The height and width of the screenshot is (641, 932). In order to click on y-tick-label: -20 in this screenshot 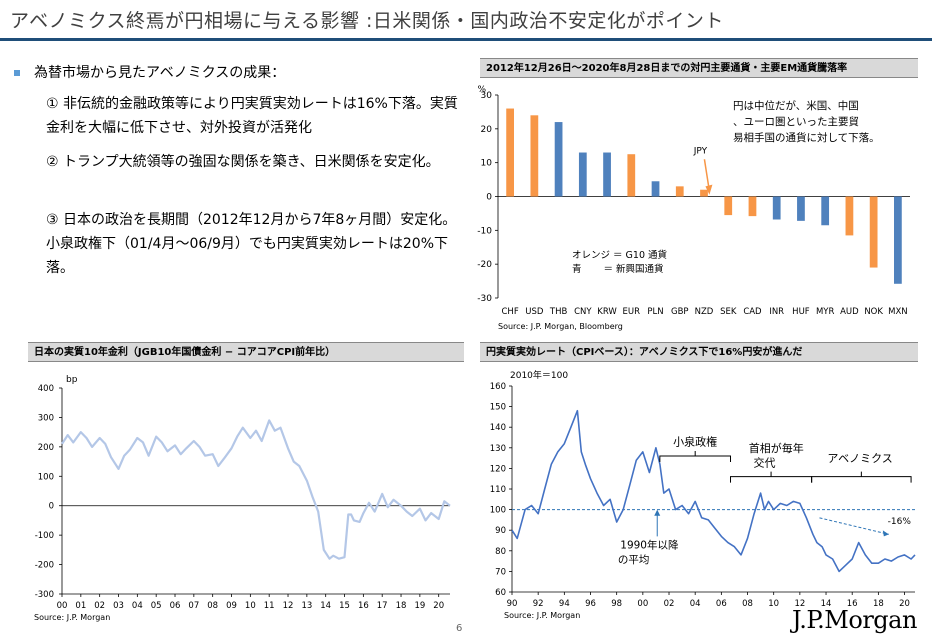, I will do `click(484, 265)`.